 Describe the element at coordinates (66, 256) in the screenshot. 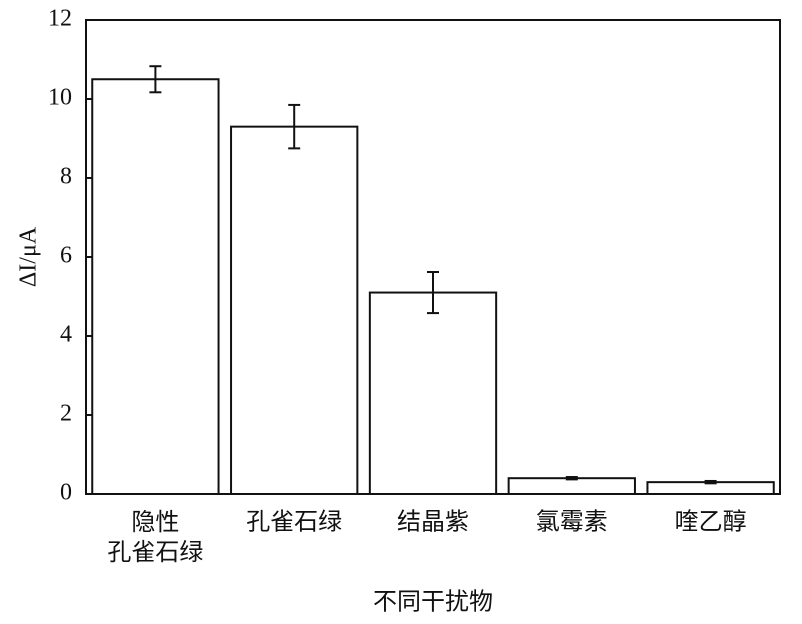

I see `y-tick-label: 6` at that location.